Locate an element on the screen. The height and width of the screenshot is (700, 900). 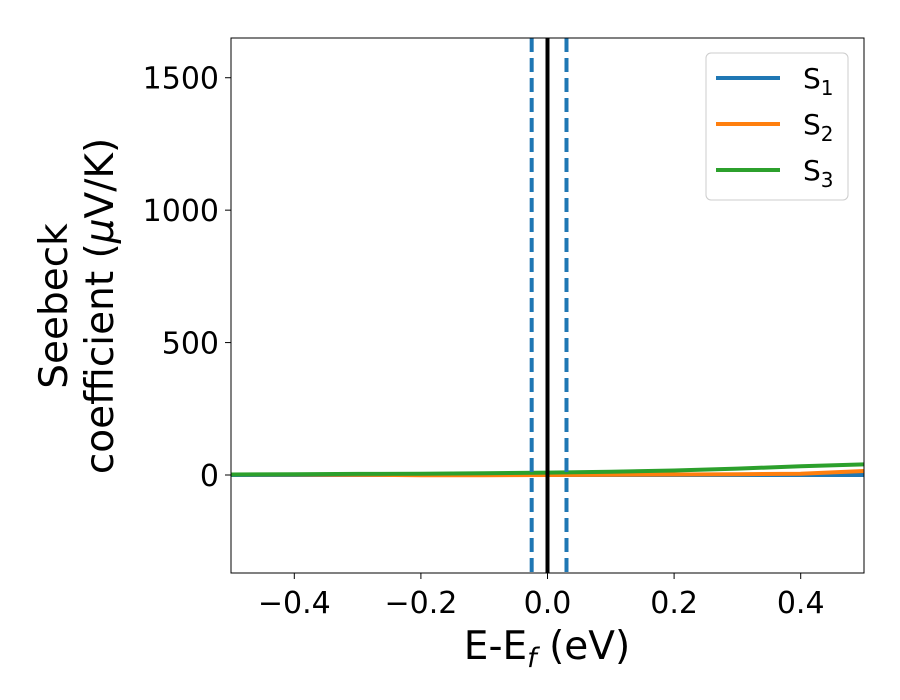
y-tick-label: 1000 is located at coordinates (181, 211).